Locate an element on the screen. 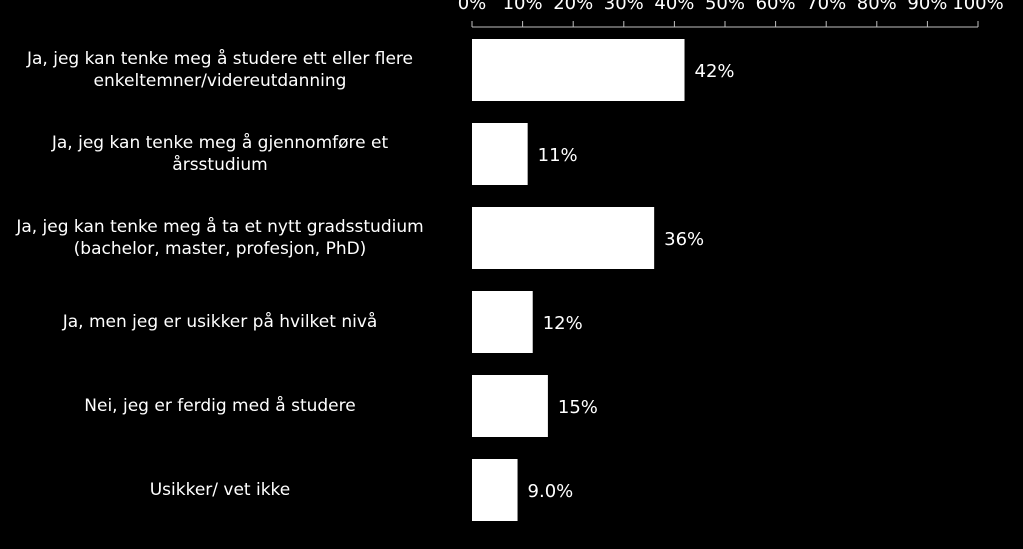 The image size is (1023, 549). value-label: 9.0% is located at coordinates (551, 491).